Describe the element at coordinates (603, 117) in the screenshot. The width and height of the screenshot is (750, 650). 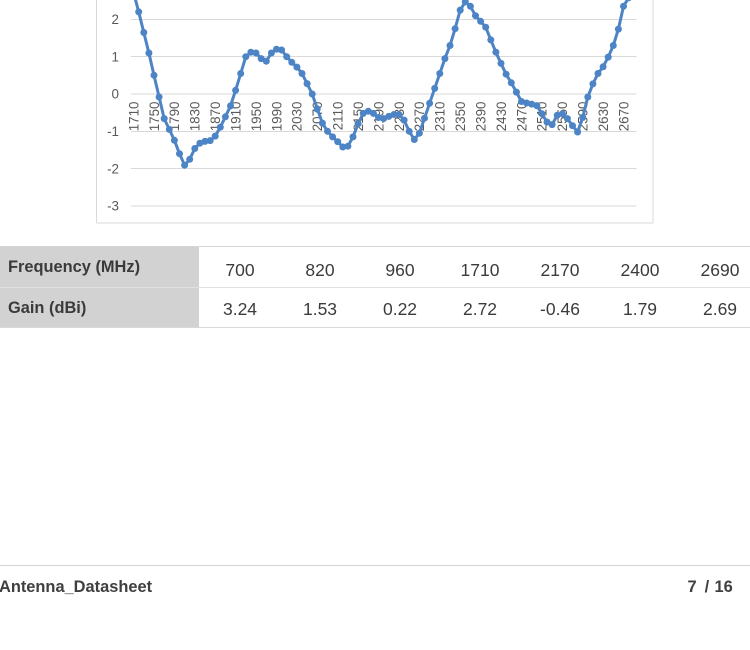
I see `svg-text: 2630` at that location.